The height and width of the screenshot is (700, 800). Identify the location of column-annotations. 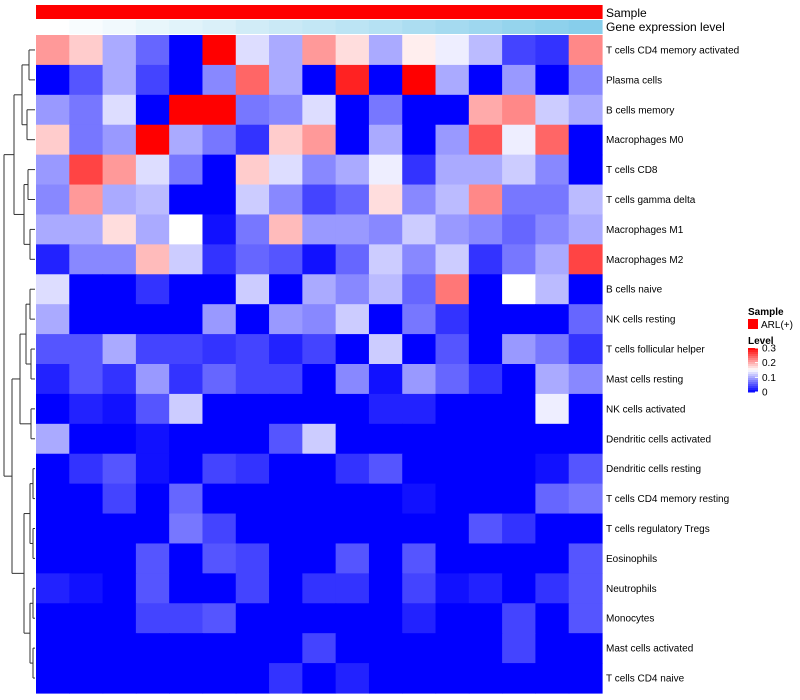
(319, 19).